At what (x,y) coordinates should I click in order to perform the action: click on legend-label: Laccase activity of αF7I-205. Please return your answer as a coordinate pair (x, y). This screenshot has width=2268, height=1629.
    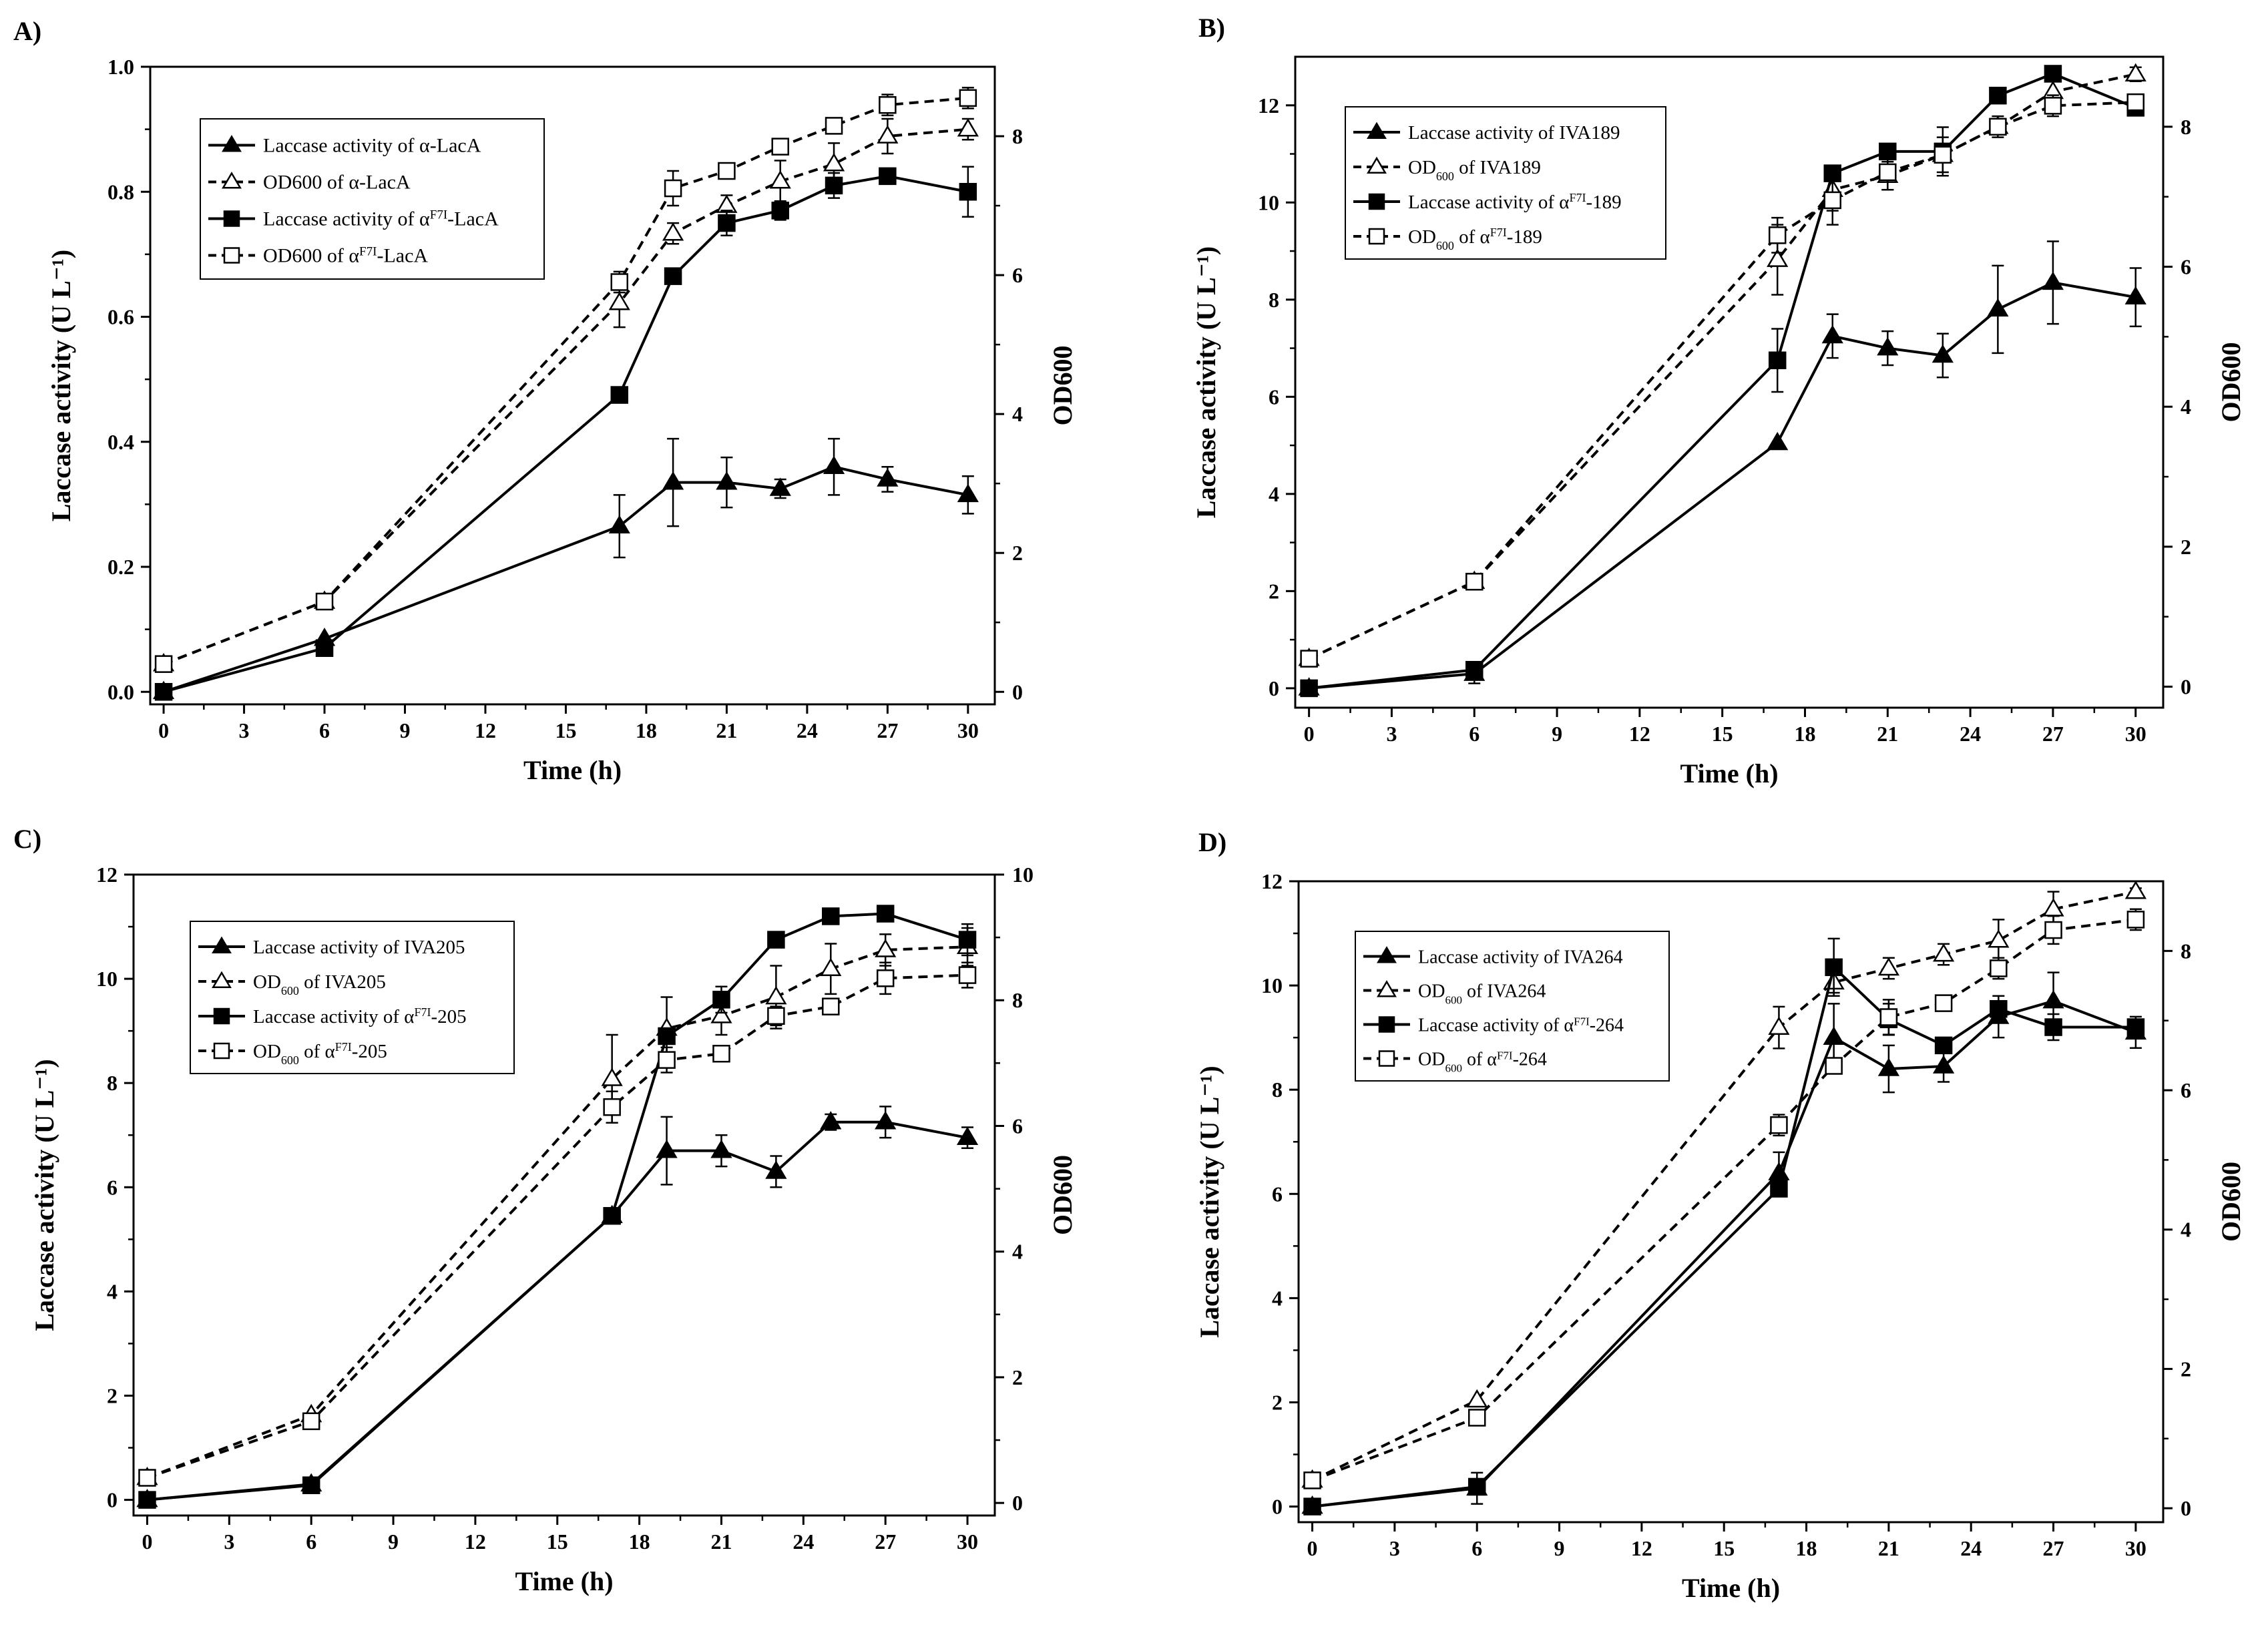
    Looking at the image, I should click on (360, 1016).